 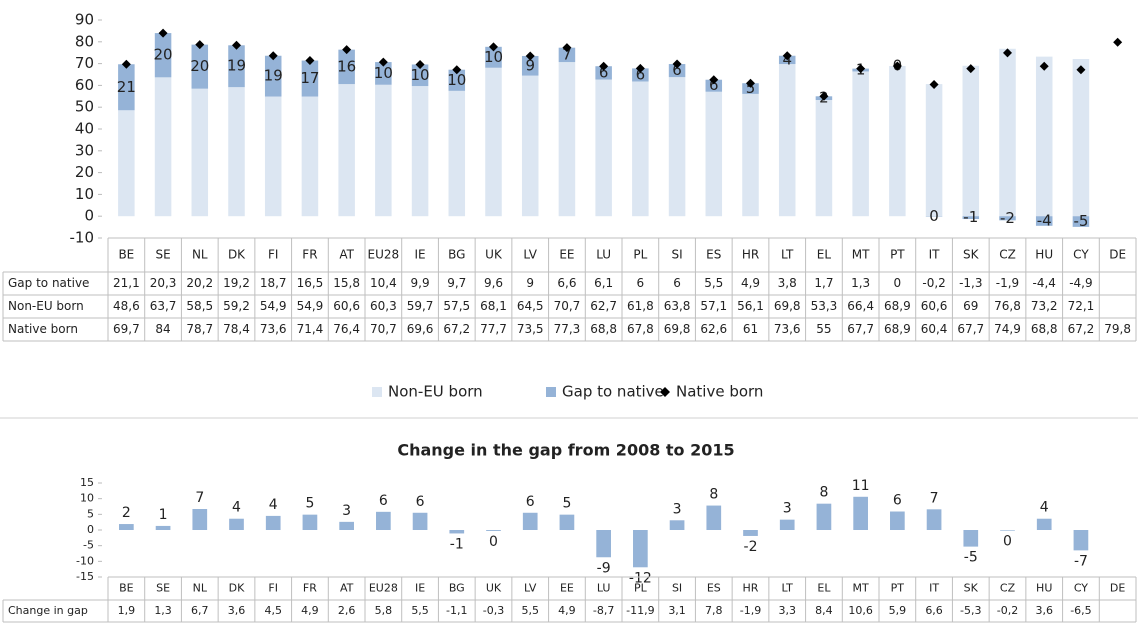 What do you see at coordinates (84, 63) in the screenshot?
I see `y-tick-label: 70` at bounding box center [84, 63].